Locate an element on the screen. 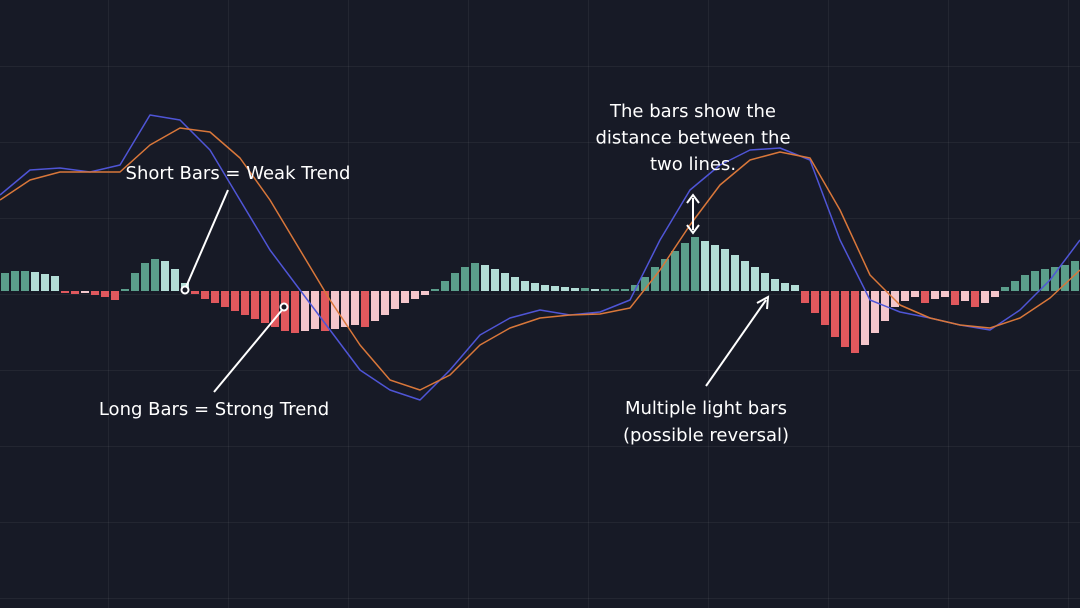 This screenshot has width=1080, height=608. annotation-text: Short Bars = Weak Trend is located at coordinates (238, 173).